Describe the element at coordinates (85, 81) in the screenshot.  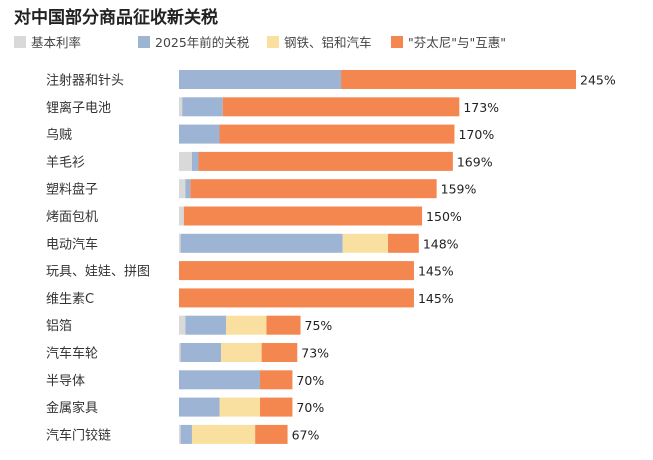
I see `category-label: 注射器和针头` at that location.